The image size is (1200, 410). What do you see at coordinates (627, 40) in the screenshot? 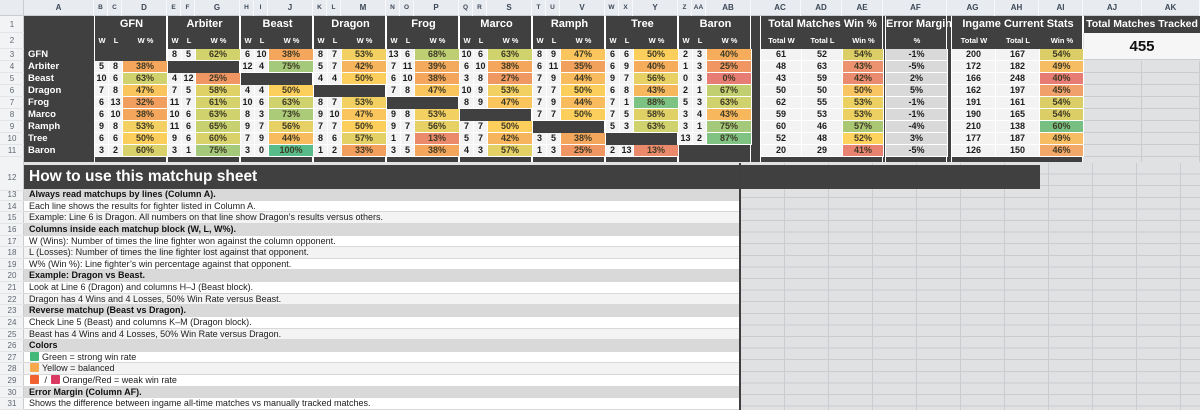
I see `block-tree-subheader-l: L` at bounding box center [627, 40].